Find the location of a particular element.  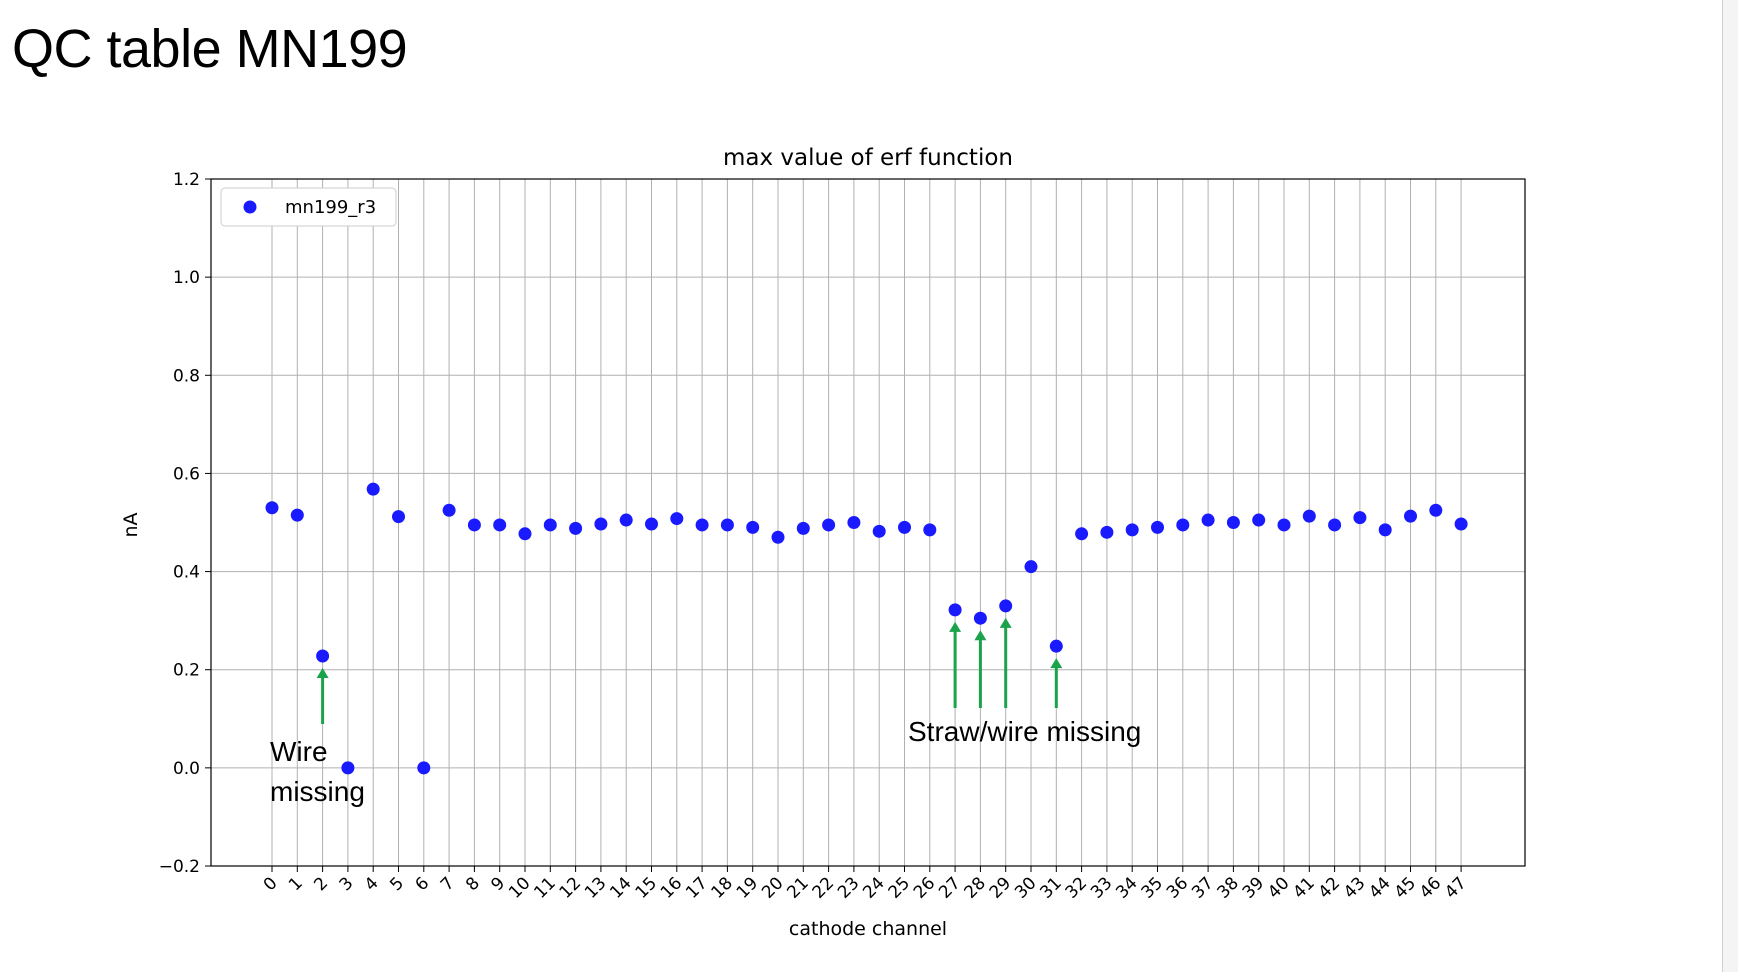

straw-wire-missing-annotation: Straw/wire missing is located at coordinates (1025, 731).